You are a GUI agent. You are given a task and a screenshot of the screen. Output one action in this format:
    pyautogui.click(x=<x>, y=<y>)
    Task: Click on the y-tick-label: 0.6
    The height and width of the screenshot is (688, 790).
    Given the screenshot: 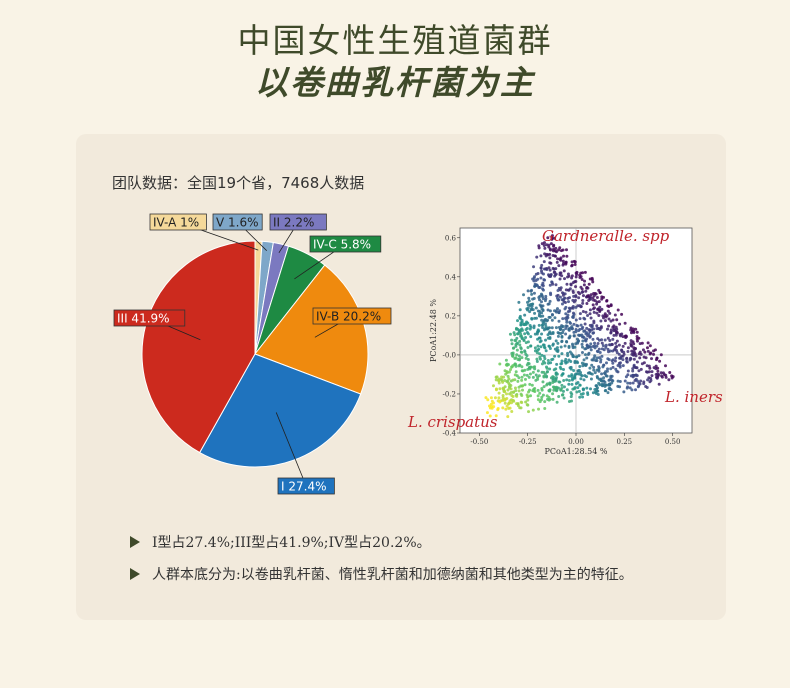 What is the action you would take?
    pyautogui.click(x=451, y=238)
    